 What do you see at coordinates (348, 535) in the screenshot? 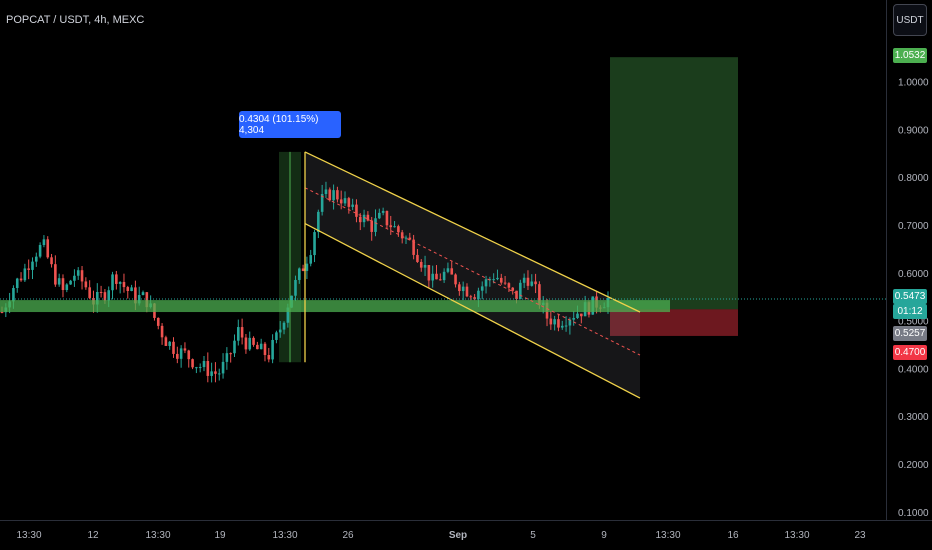
I see `x-tick-label: 26` at bounding box center [348, 535].